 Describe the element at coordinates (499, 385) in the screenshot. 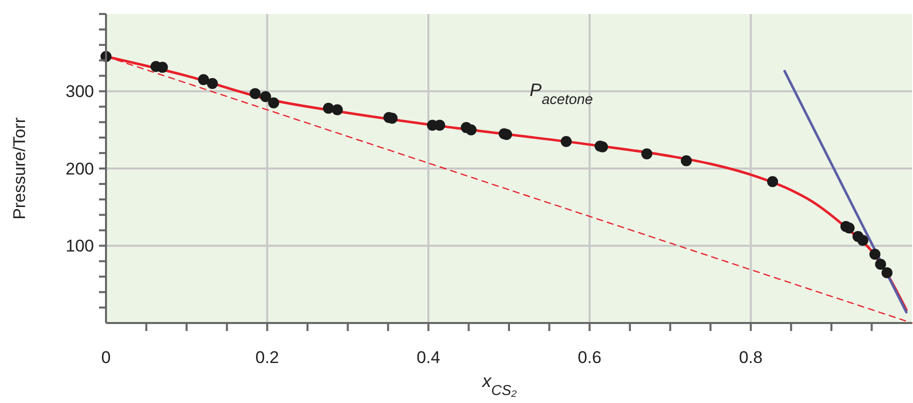

I see `x-axis-title: x$_{CS₂}$` at that location.